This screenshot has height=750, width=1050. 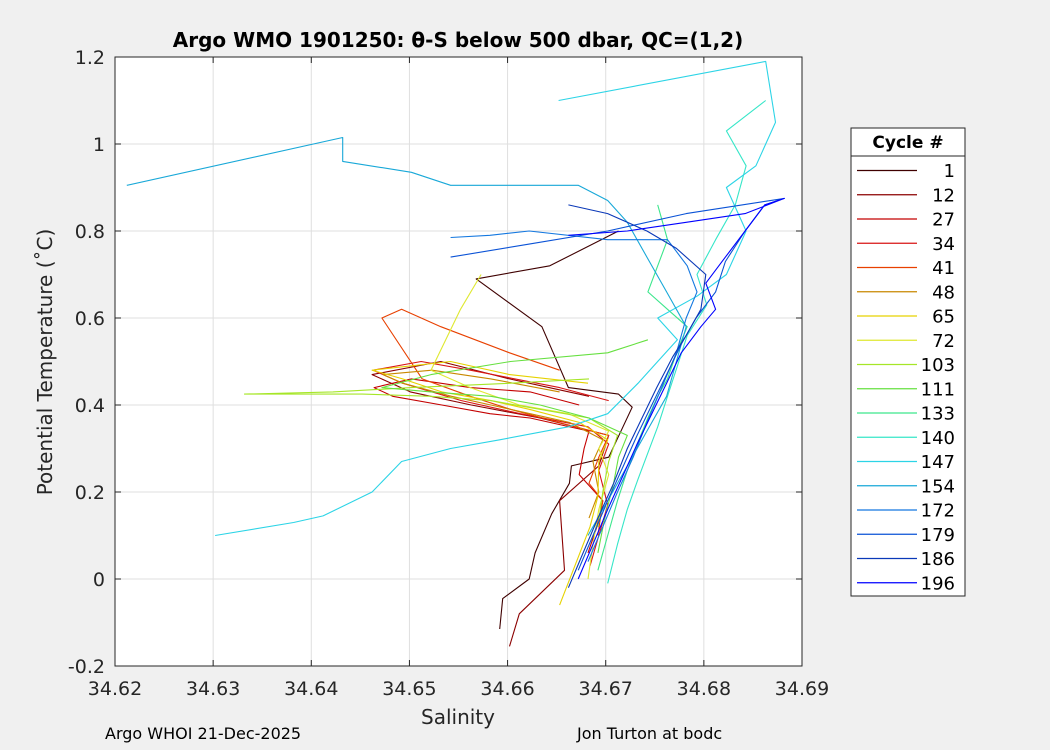 I want to click on y-tick-label: 0.2, so click(x=90, y=493).